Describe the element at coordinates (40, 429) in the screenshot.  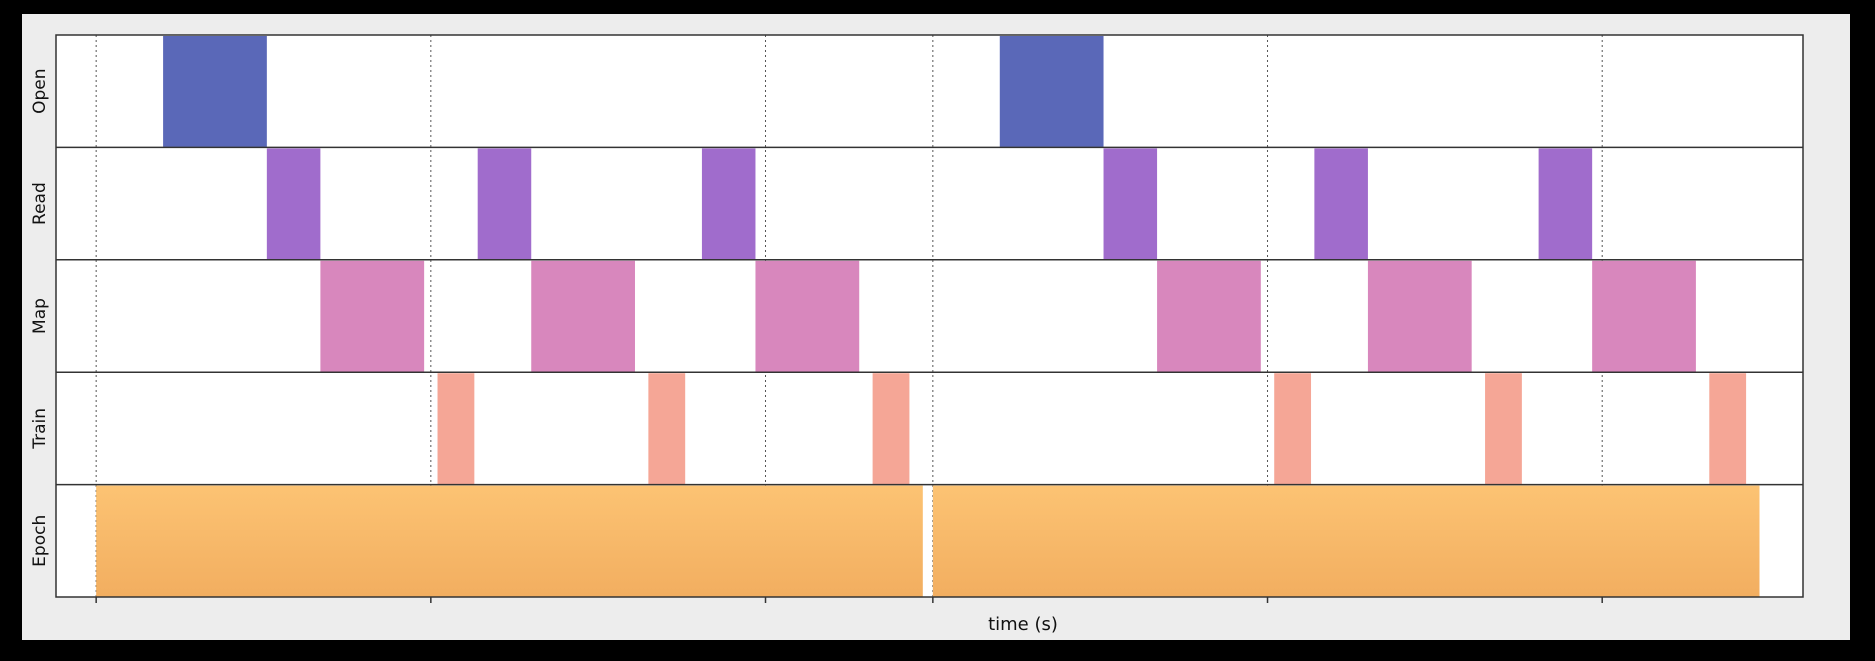
I see `lane-label-train: Train` at that location.